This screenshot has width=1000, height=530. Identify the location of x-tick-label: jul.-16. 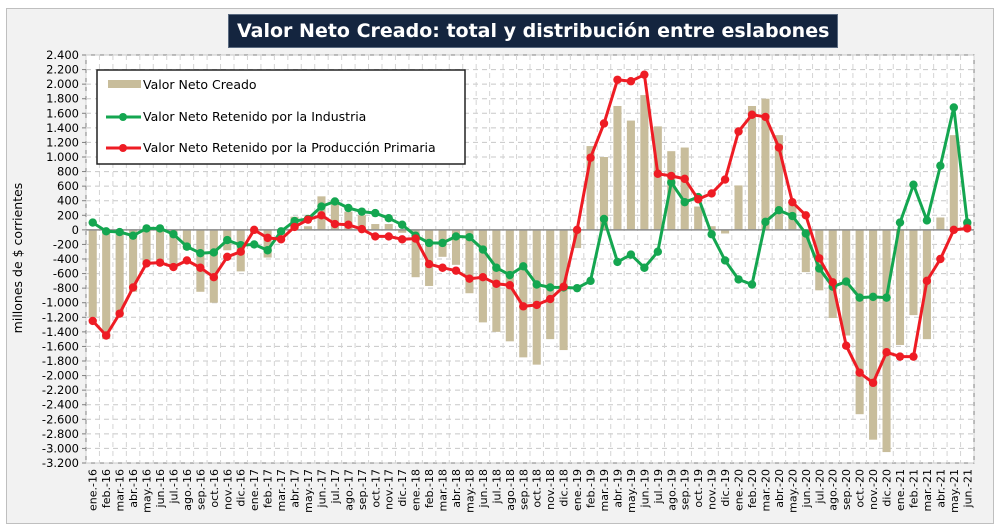
(174, 487).